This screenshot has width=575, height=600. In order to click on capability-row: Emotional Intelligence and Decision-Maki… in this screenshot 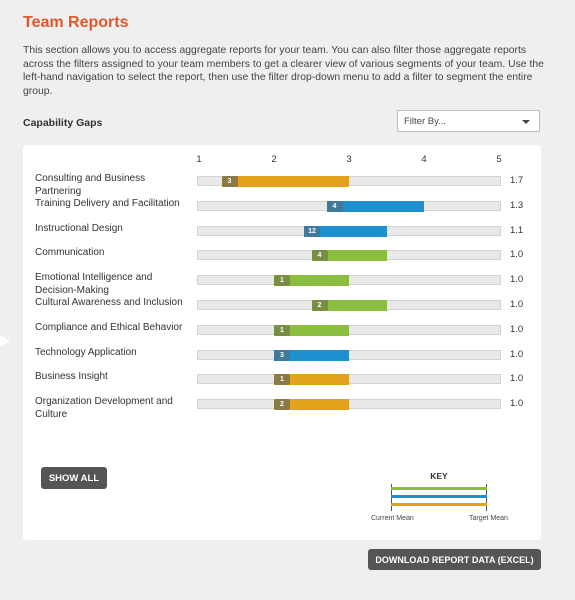, I will do `click(282, 287)`.